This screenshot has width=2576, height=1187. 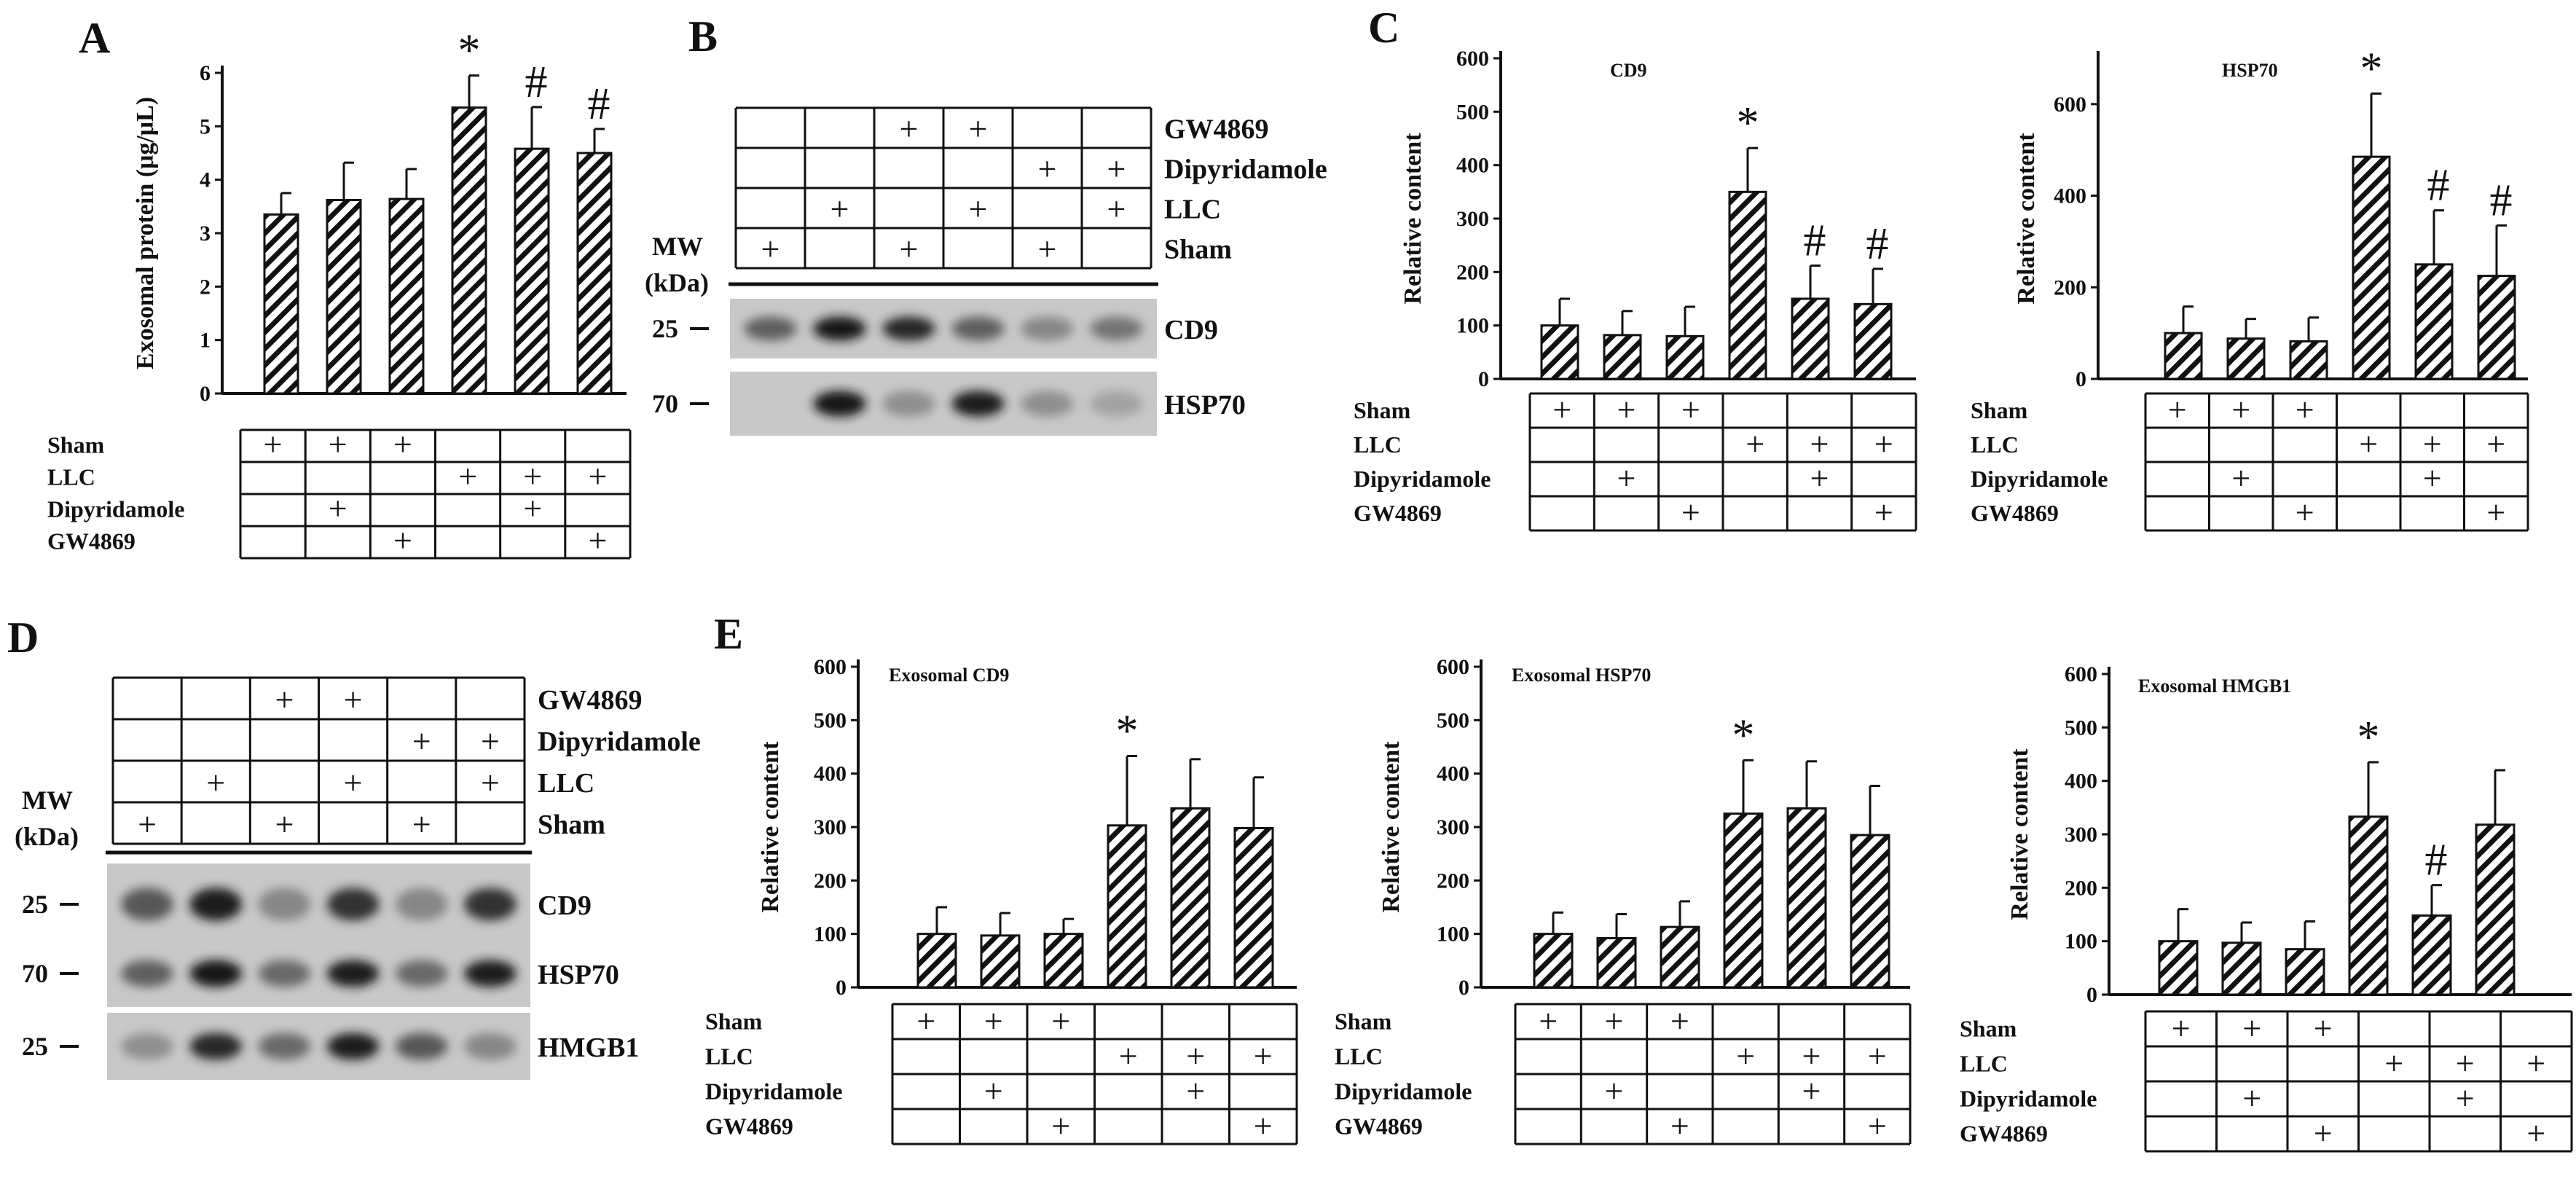 I want to click on panel-letter-e: E, so click(x=728, y=634).